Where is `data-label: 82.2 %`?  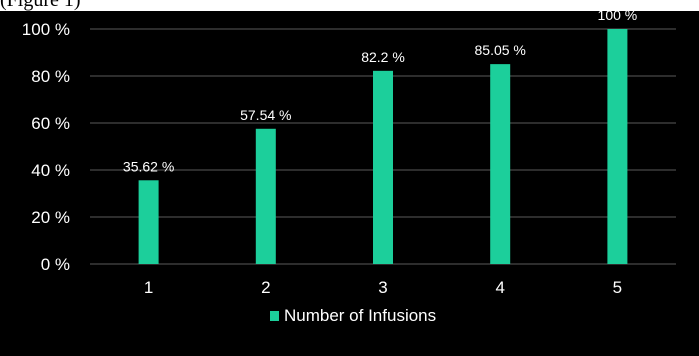 data-label: 82.2 % is located at coordinates (383, 57).